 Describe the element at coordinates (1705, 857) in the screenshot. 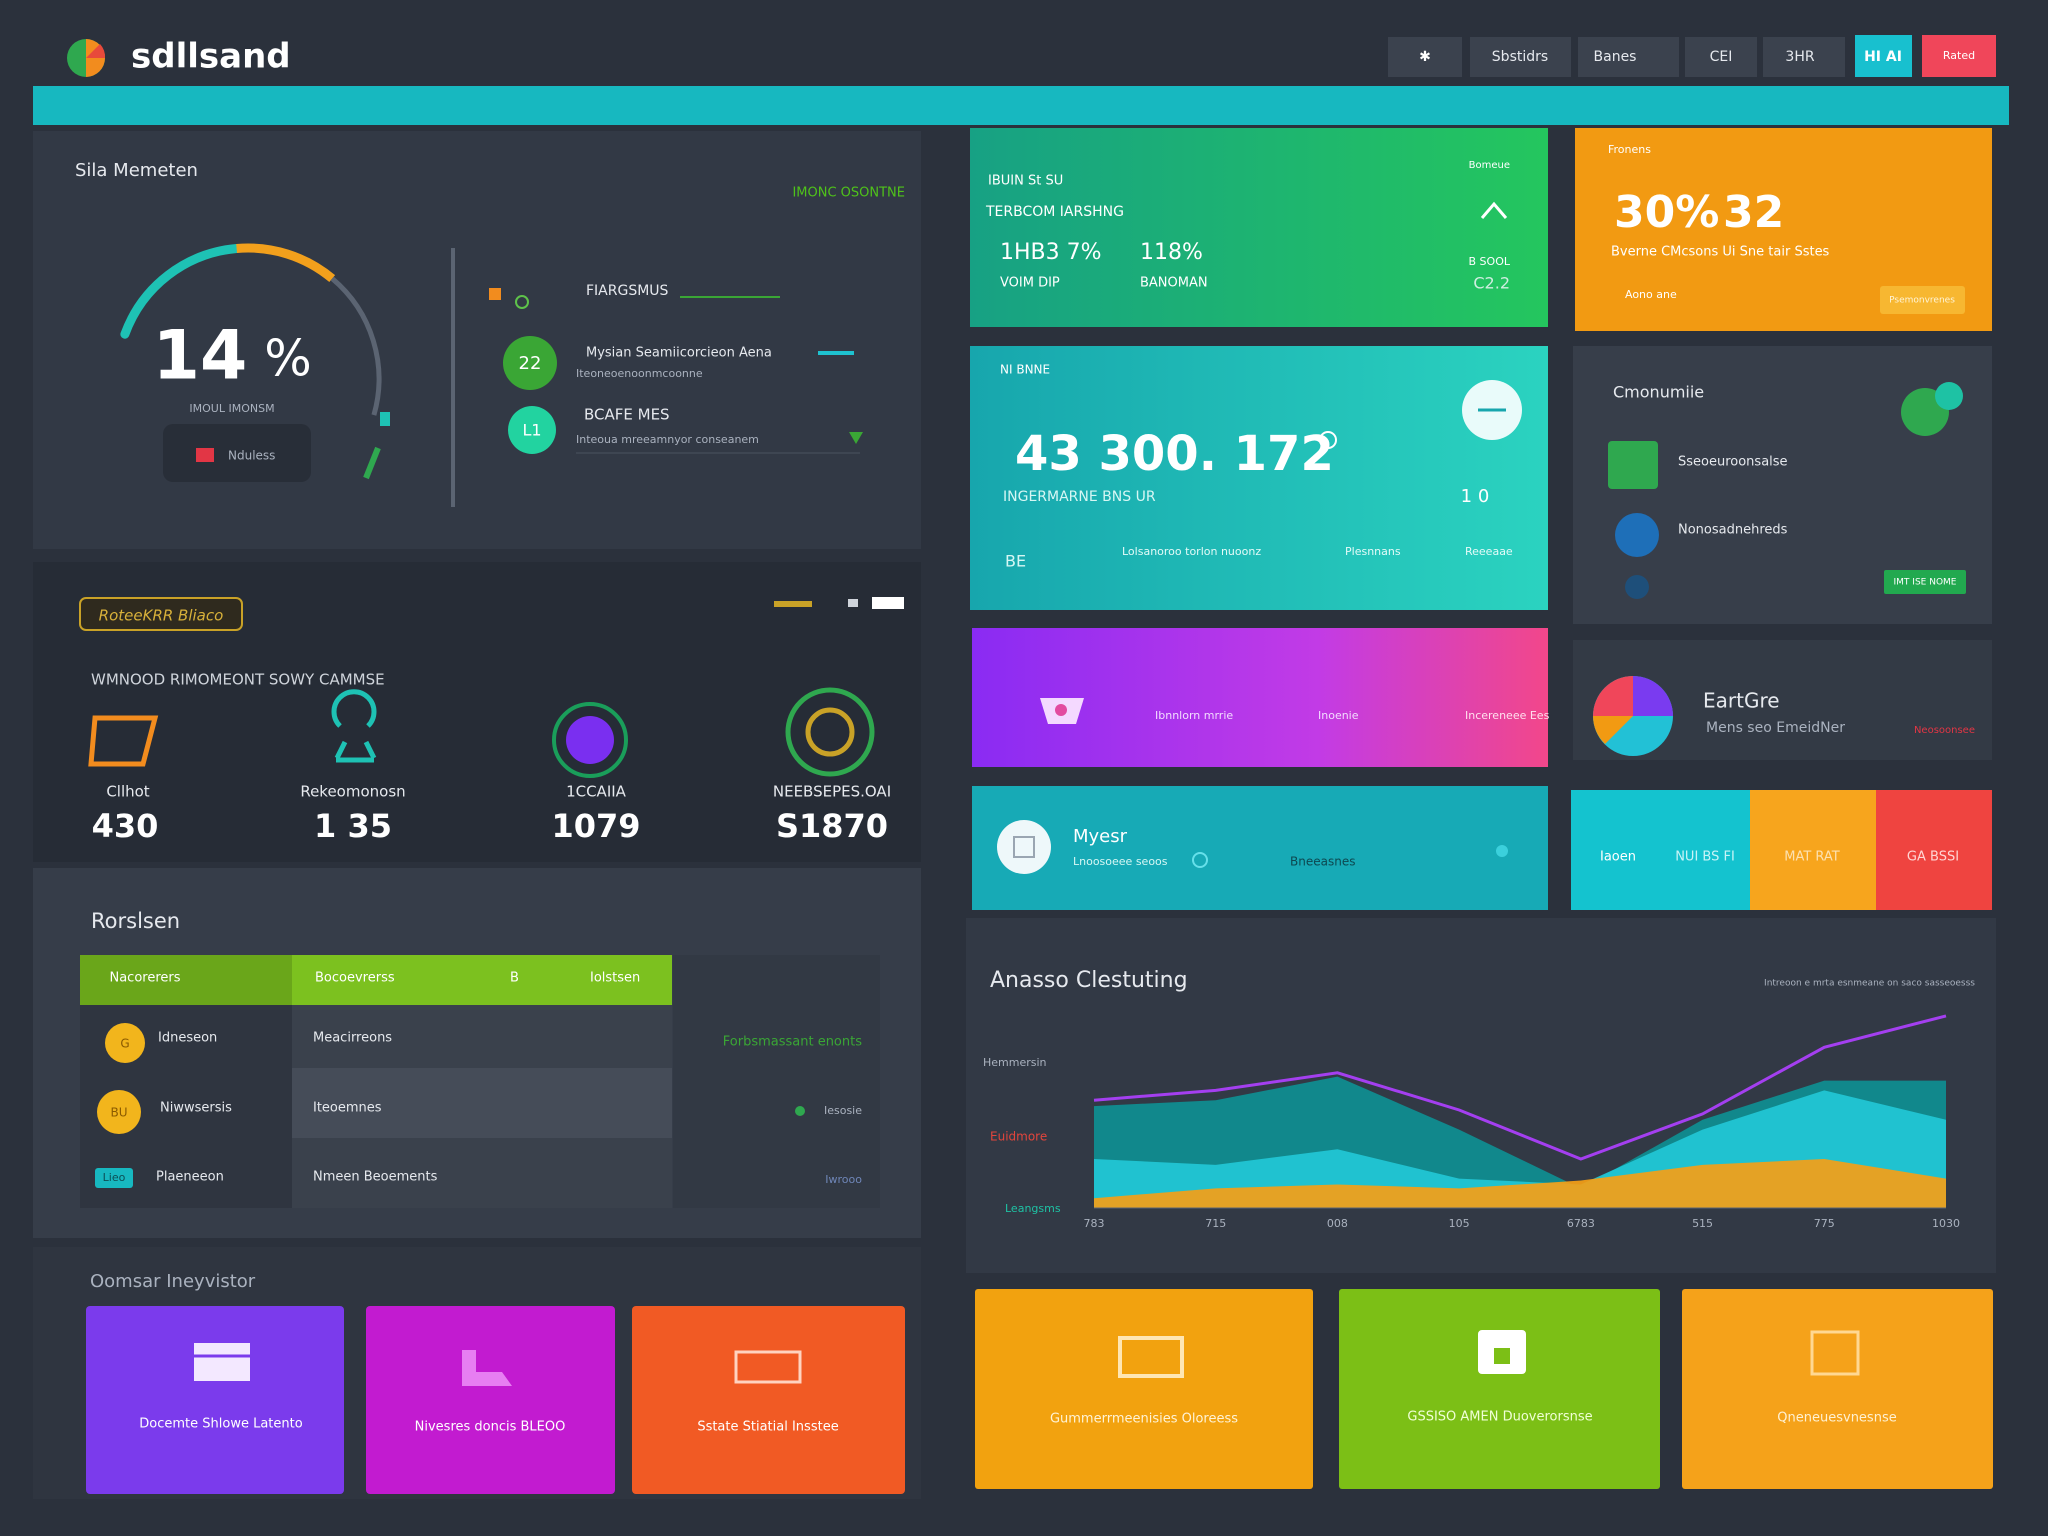

I see `segment-label: NUI BS FI` at that location.